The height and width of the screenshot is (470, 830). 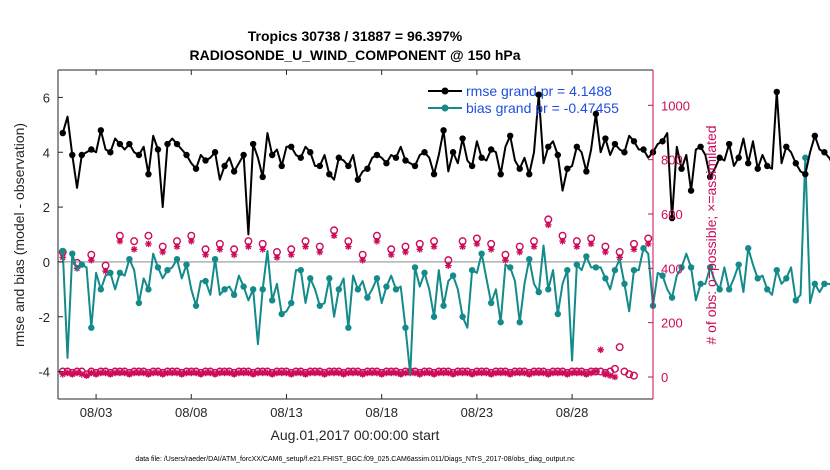 What do you see at coordinates (664, 377) in the screenshot?
I see `y-right-tick-label: 0` at bounding box center [664, 377].